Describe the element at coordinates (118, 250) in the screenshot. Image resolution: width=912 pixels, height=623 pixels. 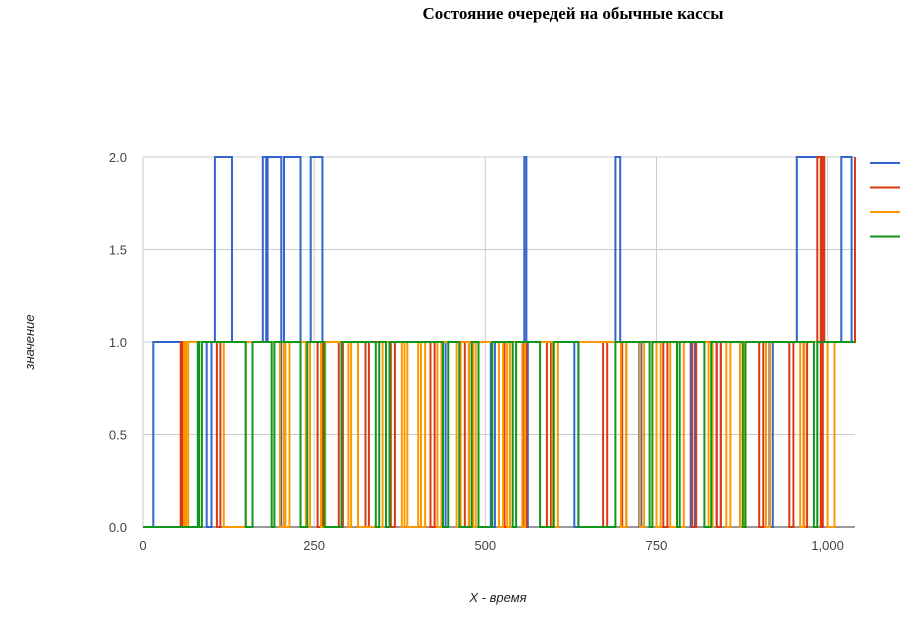
I see `y-tick-label: 1.5` at that location.